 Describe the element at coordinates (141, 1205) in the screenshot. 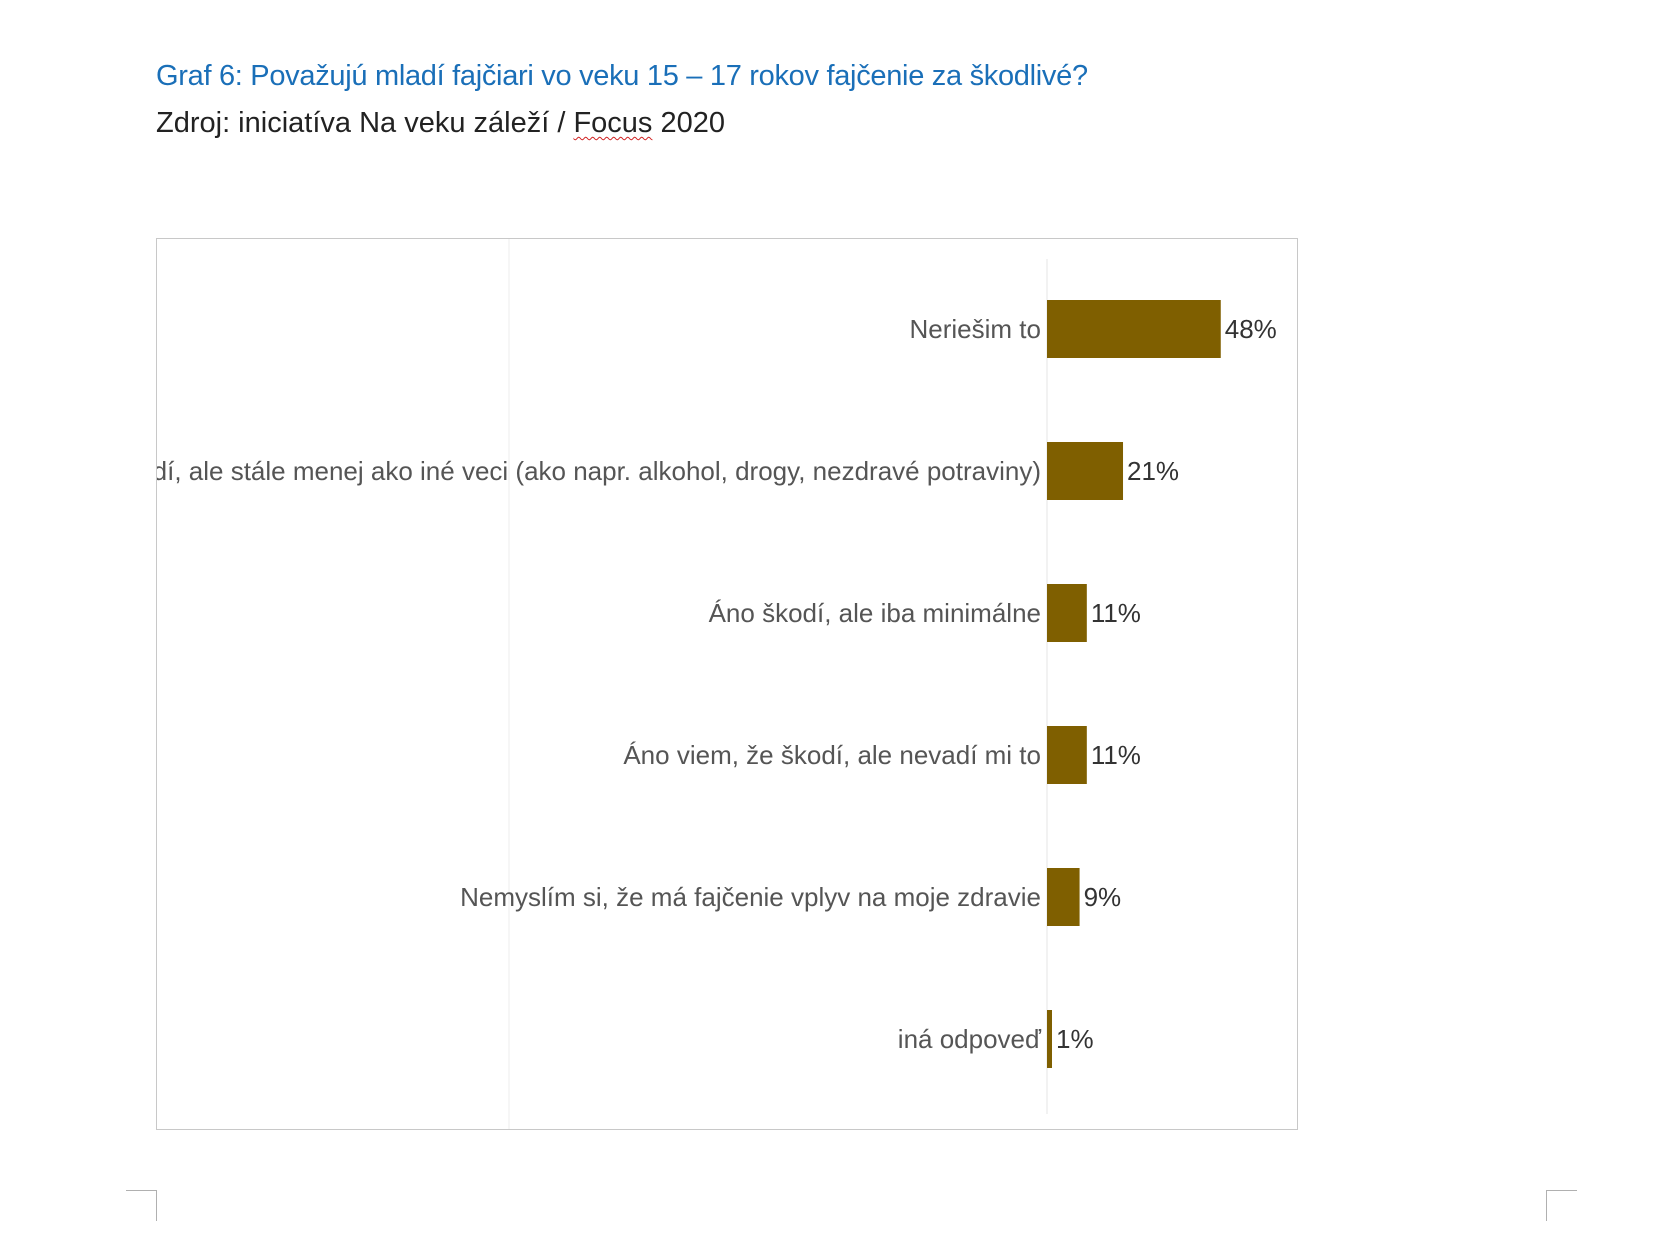

I see `page-corner-mark-left` at that location.